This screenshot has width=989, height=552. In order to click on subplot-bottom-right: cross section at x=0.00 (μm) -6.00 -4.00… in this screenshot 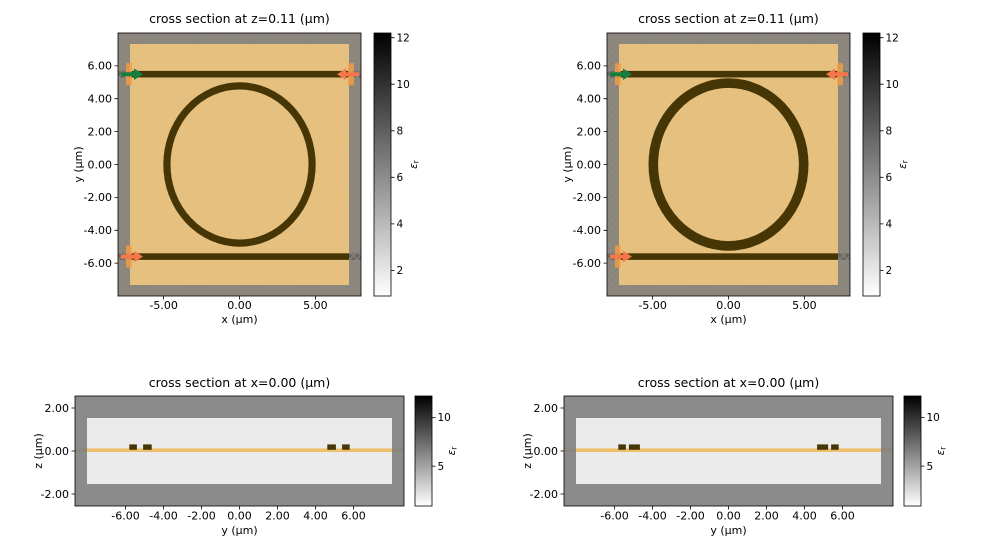, I will do `click(734, 456)`.